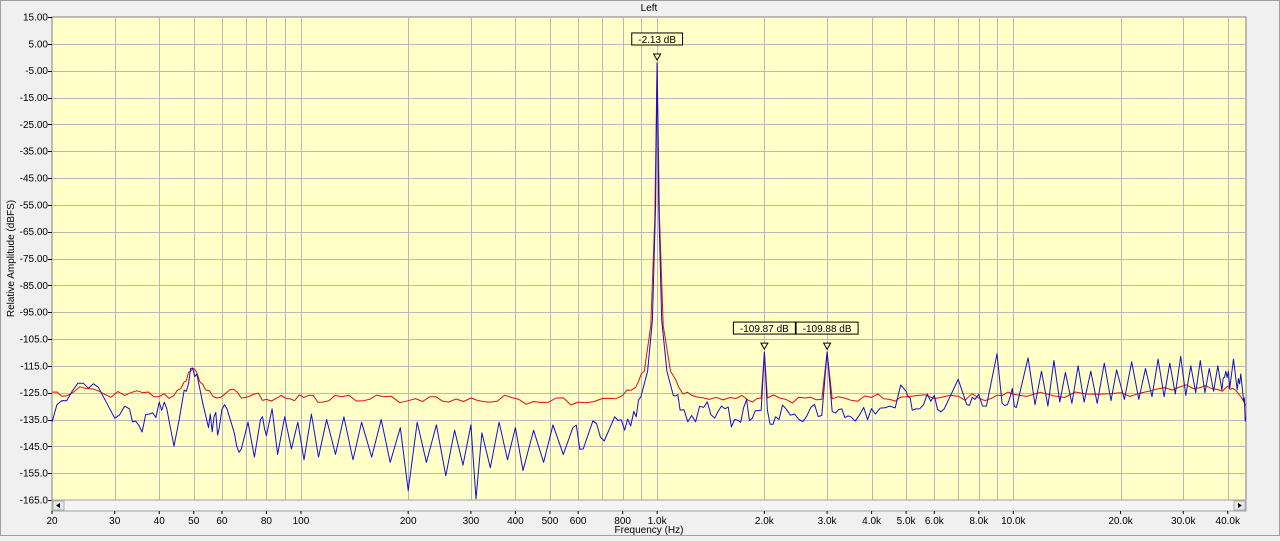 The height and width of the screenshot is (541, 1280). Describe the element at coordinates (1240, 505) in the screenshot. I see `arrow-right-icon` at that location.